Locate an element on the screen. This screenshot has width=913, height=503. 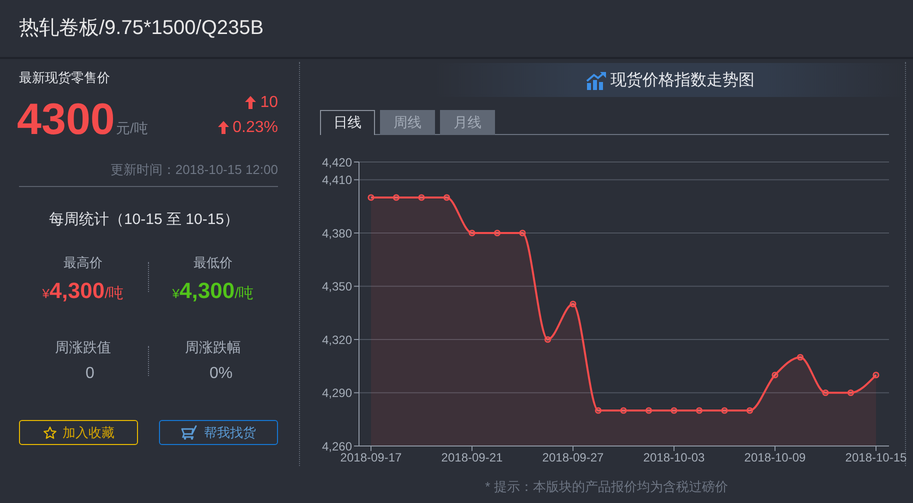
favorite-button: 加入收藏 is located at coordinates (78, 432).